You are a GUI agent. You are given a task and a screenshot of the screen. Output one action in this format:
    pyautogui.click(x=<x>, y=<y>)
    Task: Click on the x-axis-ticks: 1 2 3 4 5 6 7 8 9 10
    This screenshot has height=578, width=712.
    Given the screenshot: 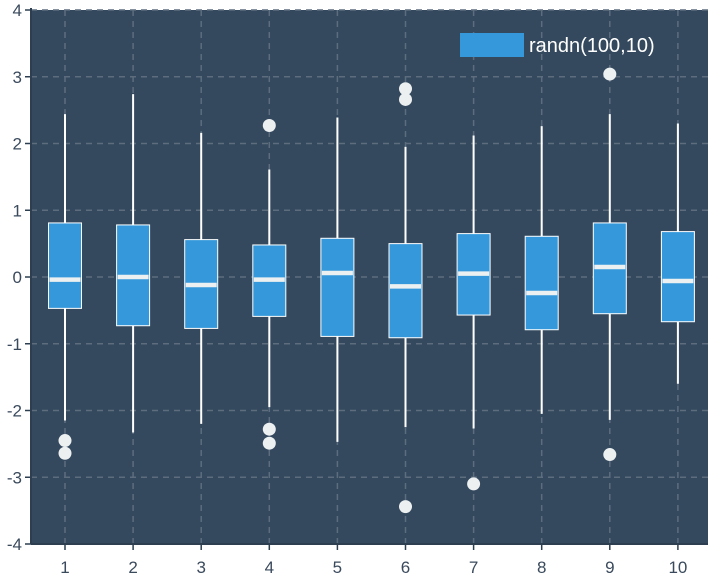 What is the action you would take?
    pyautogui.click(x=373, y=560)
    